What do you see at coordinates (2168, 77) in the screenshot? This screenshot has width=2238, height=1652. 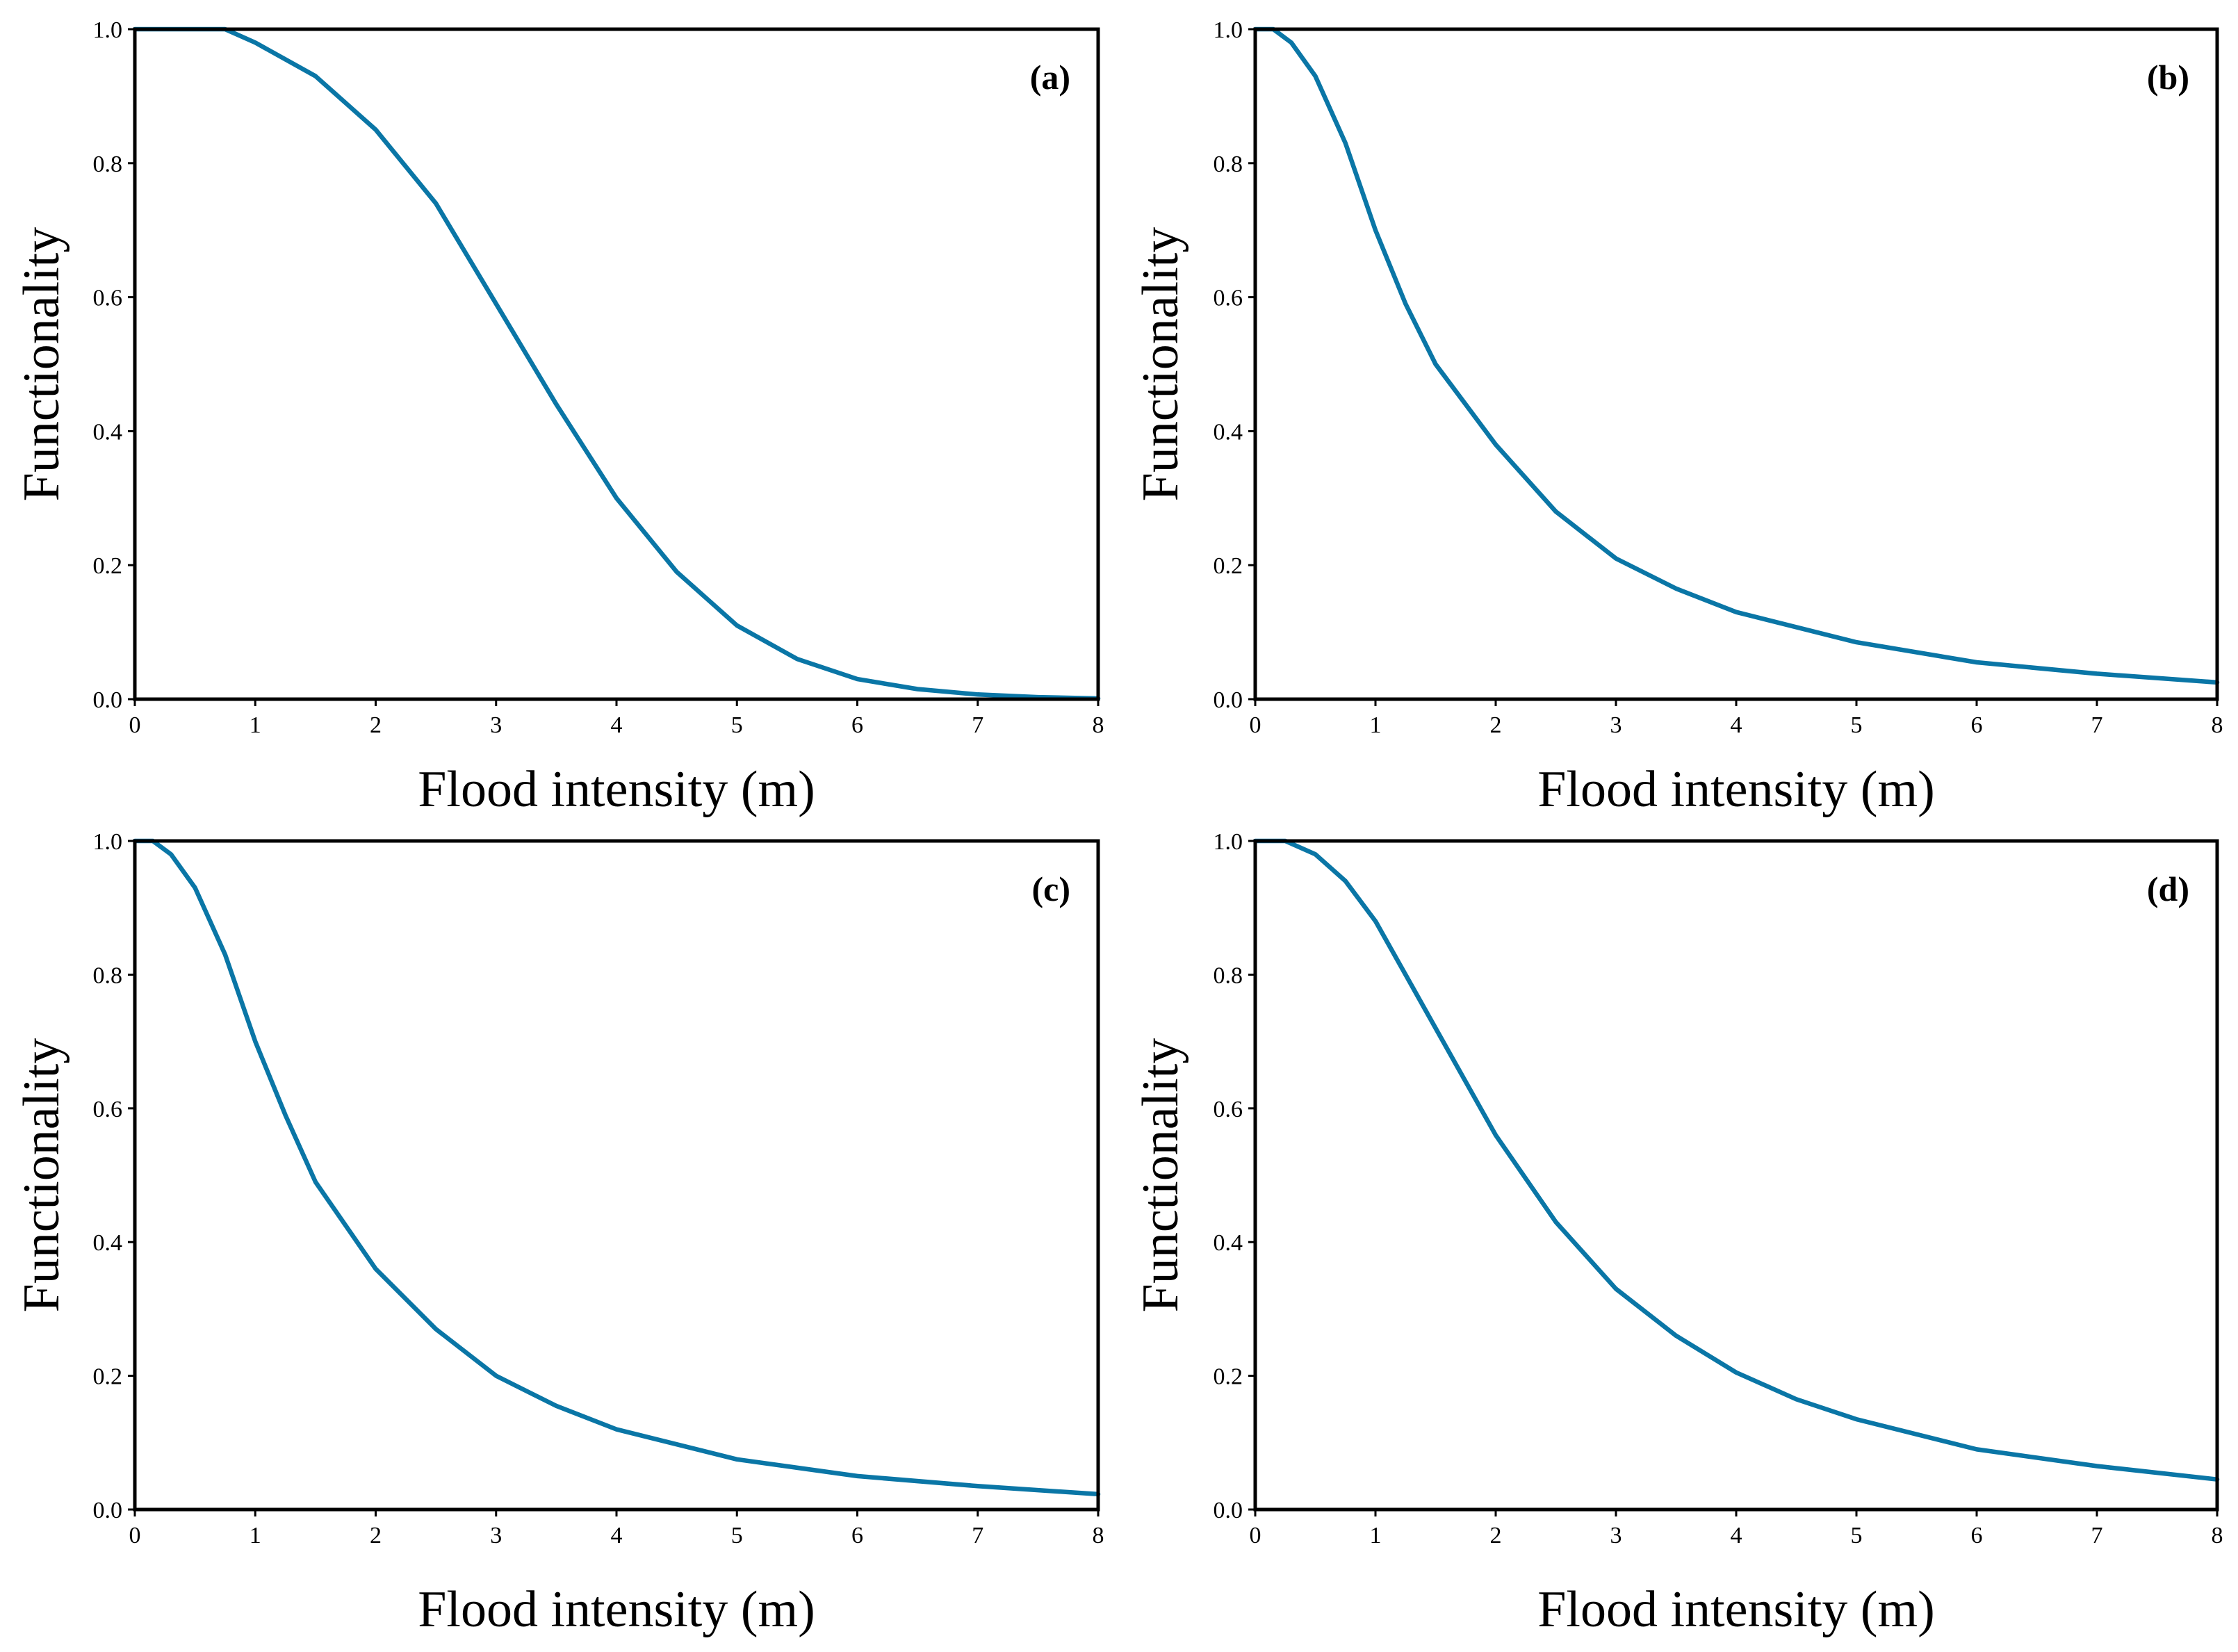 I see `panel-label: (b)` at bounding box center [2168, 77].